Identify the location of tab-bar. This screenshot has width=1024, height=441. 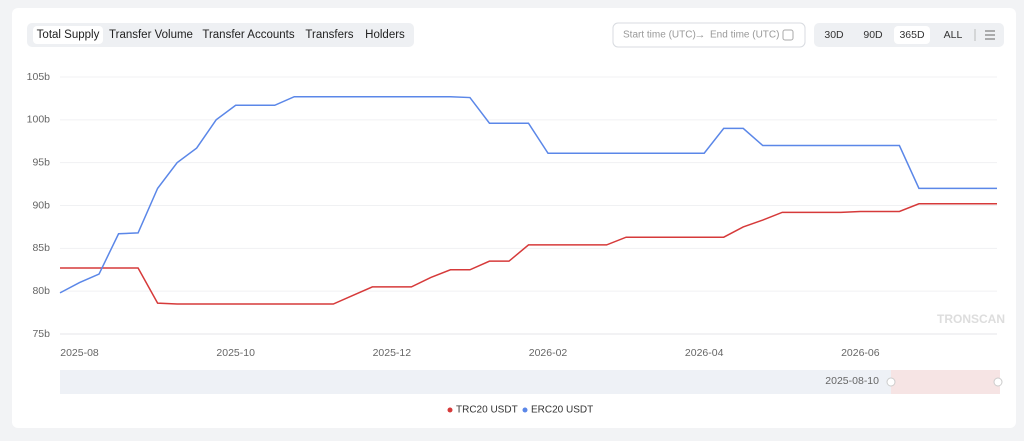
(220, 35).